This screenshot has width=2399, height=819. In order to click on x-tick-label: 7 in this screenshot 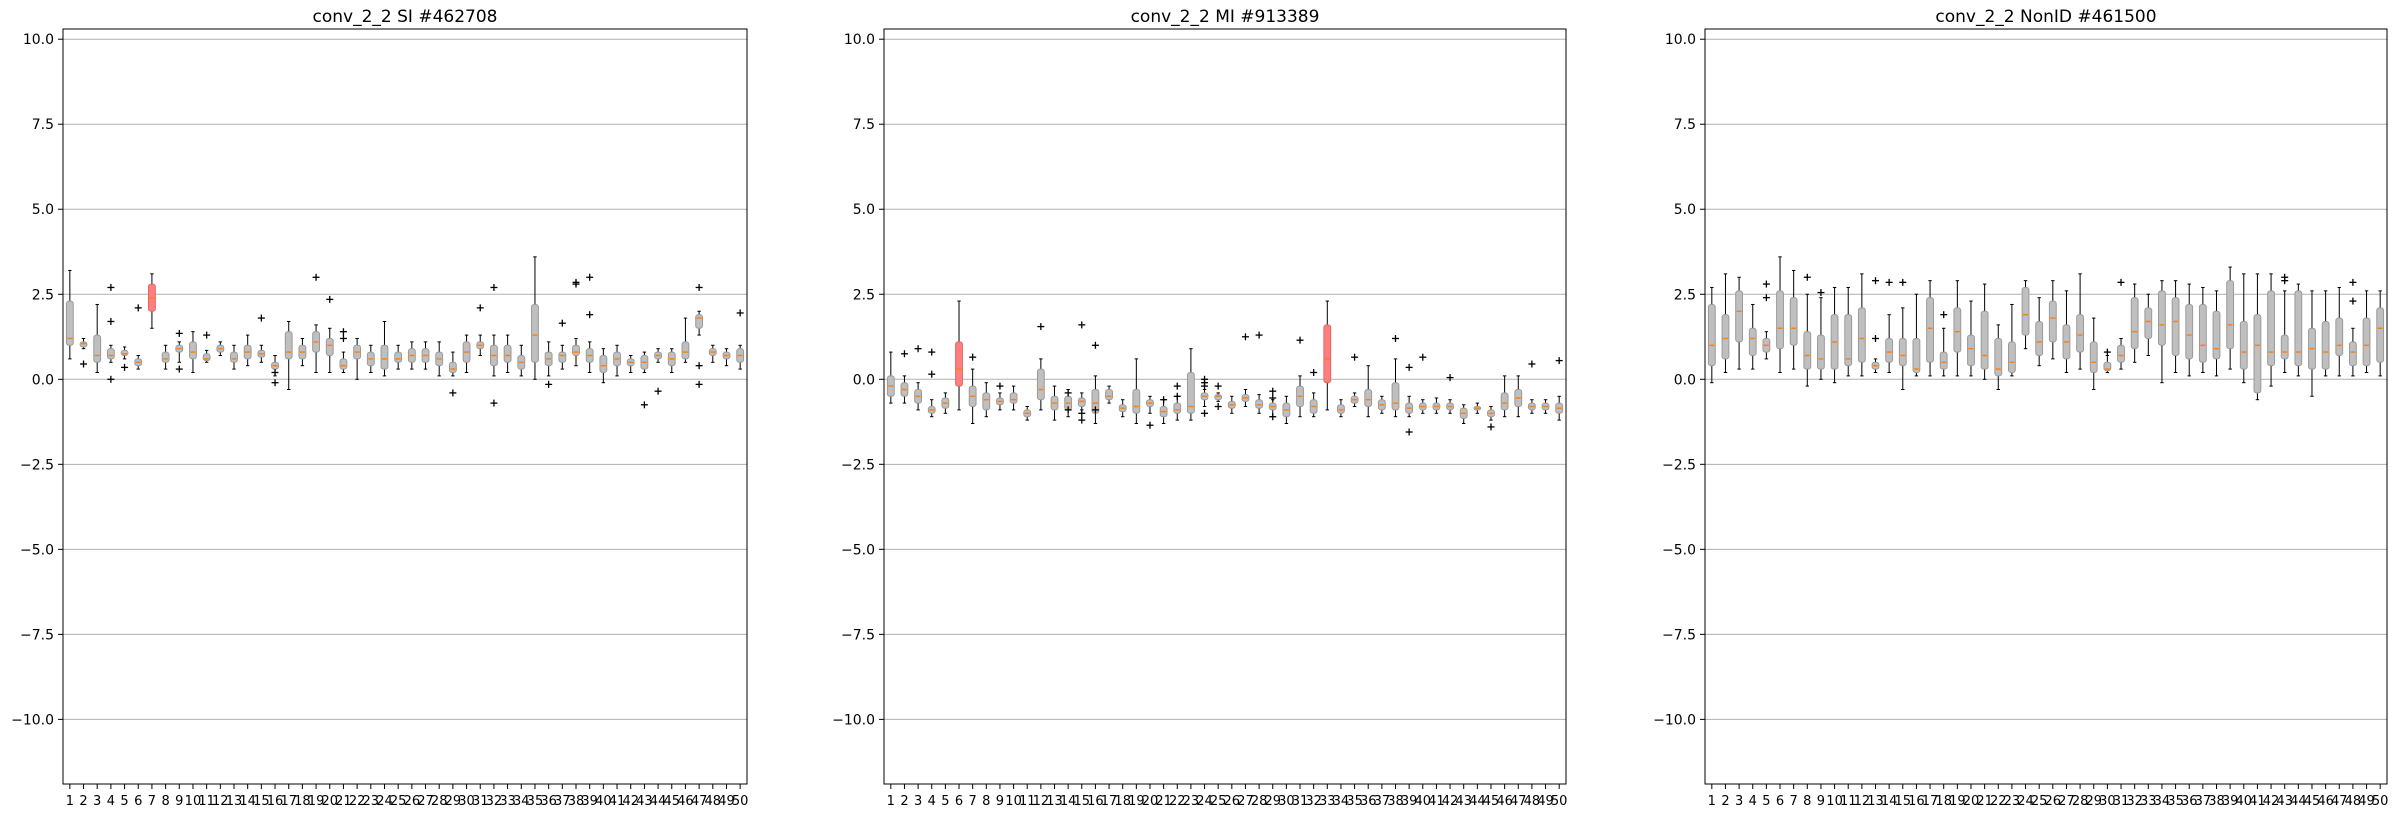, I will do `click(973, 801)`.